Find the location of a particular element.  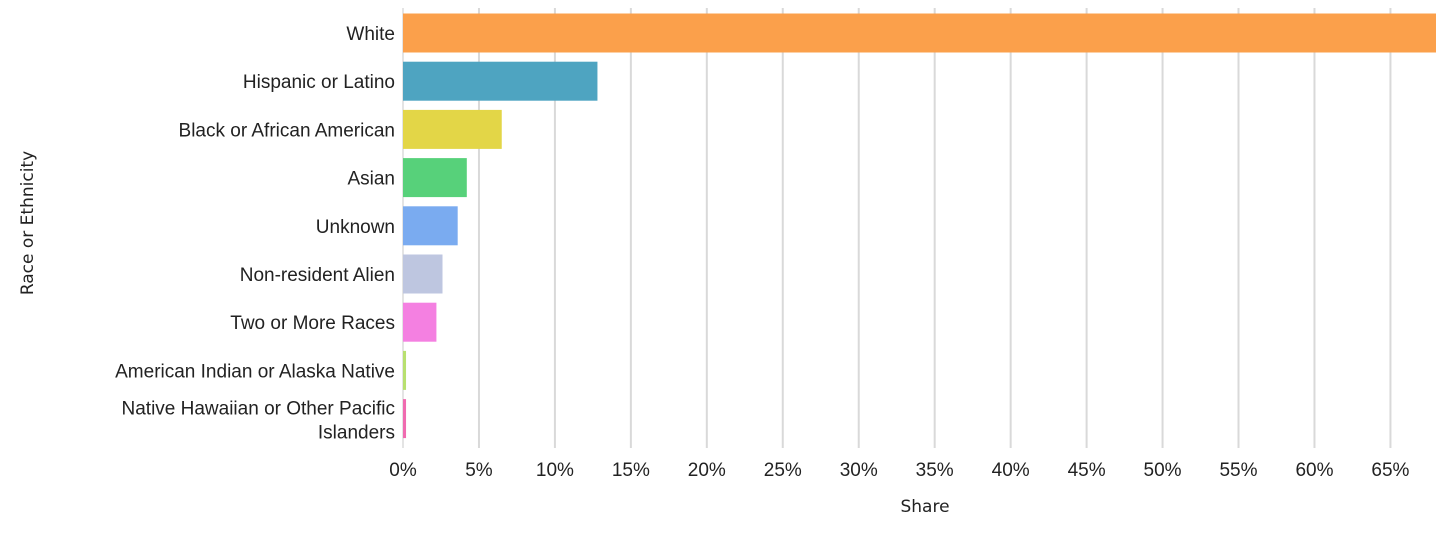

x-tick-label: 20% is located at coordinates (707, 470).